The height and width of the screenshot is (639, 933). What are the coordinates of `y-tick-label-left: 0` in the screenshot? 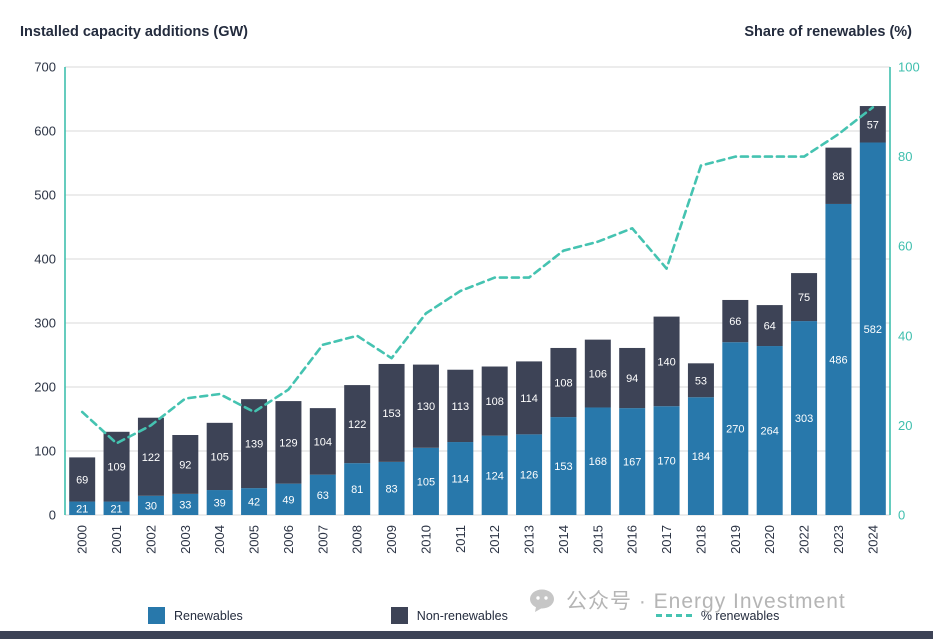 It's located at (52, 515).